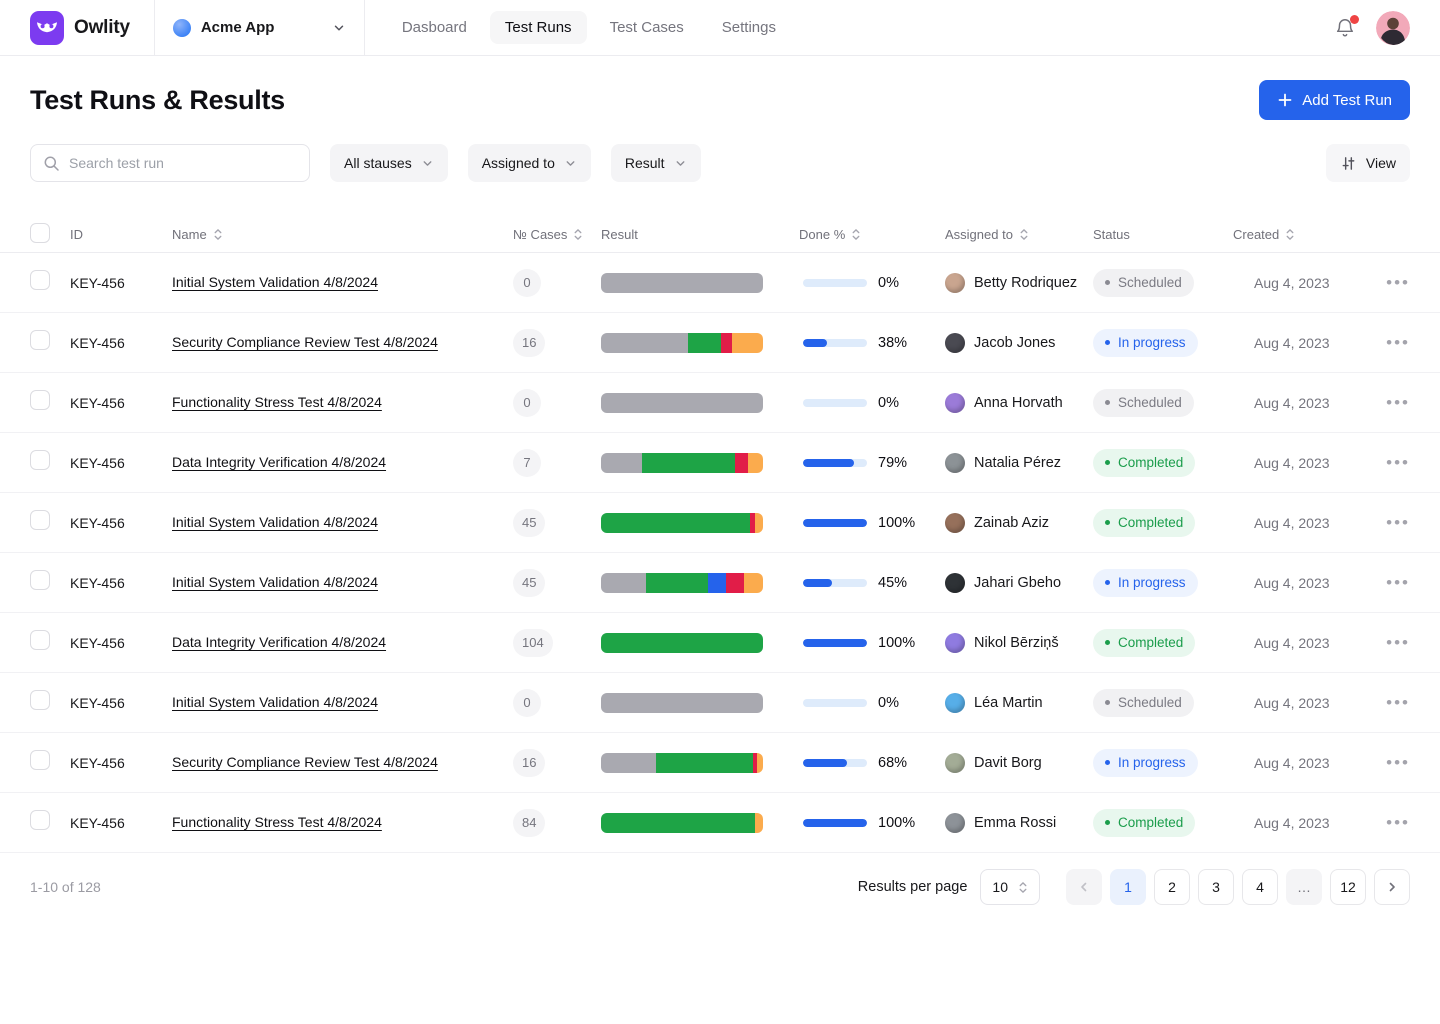  Describe the element at coordinates (1019, 234) in the screenshot. I see `column-header-assigned-to: Assigned to` at that location.